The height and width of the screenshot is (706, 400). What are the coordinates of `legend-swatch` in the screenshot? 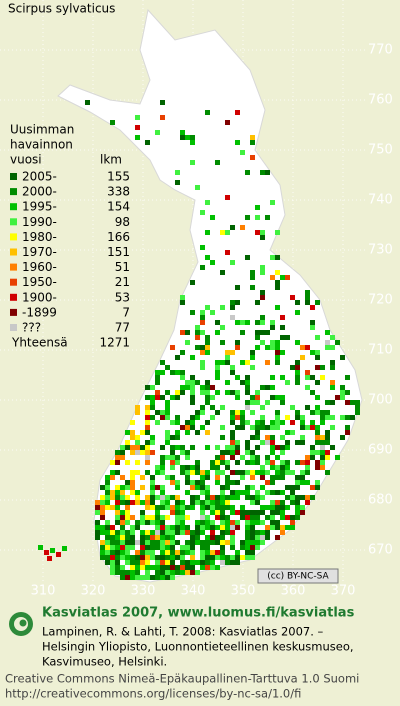 It's located at (13, 237).